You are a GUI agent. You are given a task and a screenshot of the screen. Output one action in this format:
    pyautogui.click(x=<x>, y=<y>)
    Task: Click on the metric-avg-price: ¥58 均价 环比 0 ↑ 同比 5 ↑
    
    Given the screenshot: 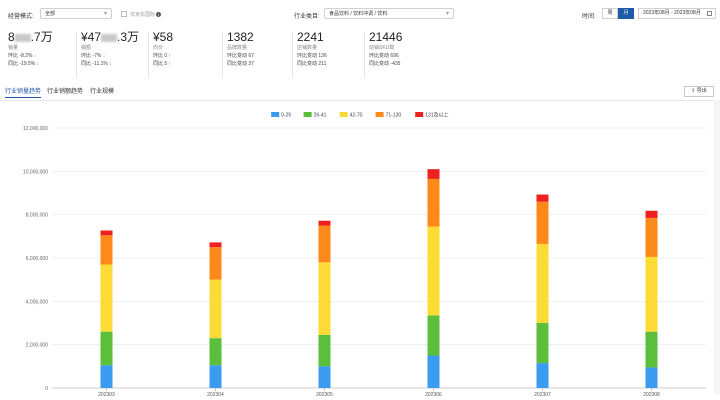 What is the action you would take?
    pyautogui.click(x=163, y=56)
    